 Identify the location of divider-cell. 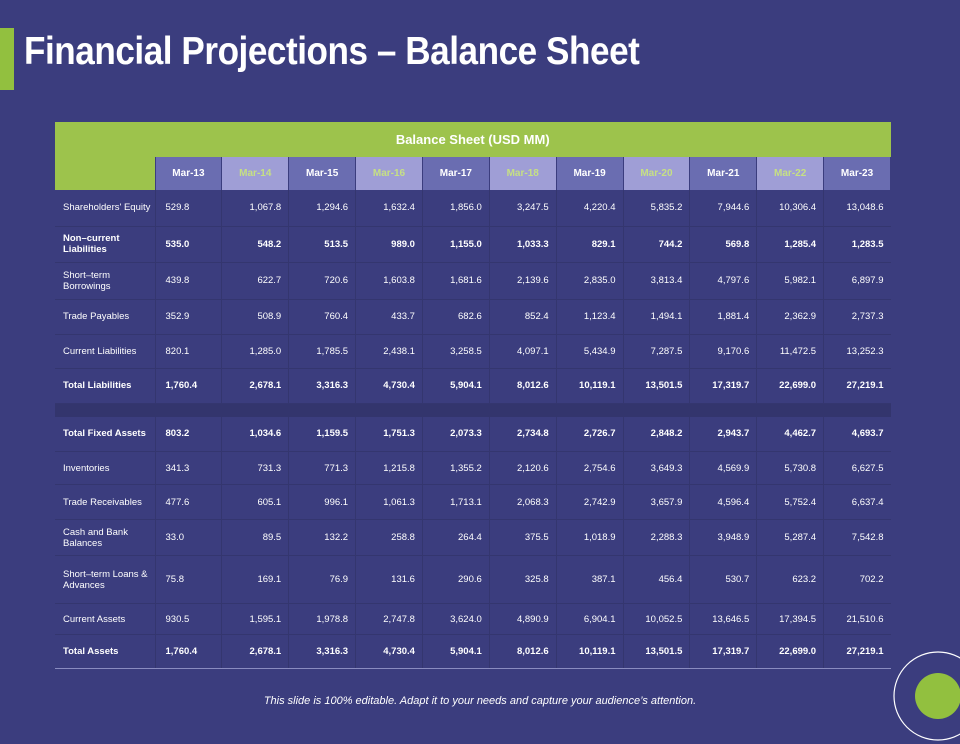
(473, 410).